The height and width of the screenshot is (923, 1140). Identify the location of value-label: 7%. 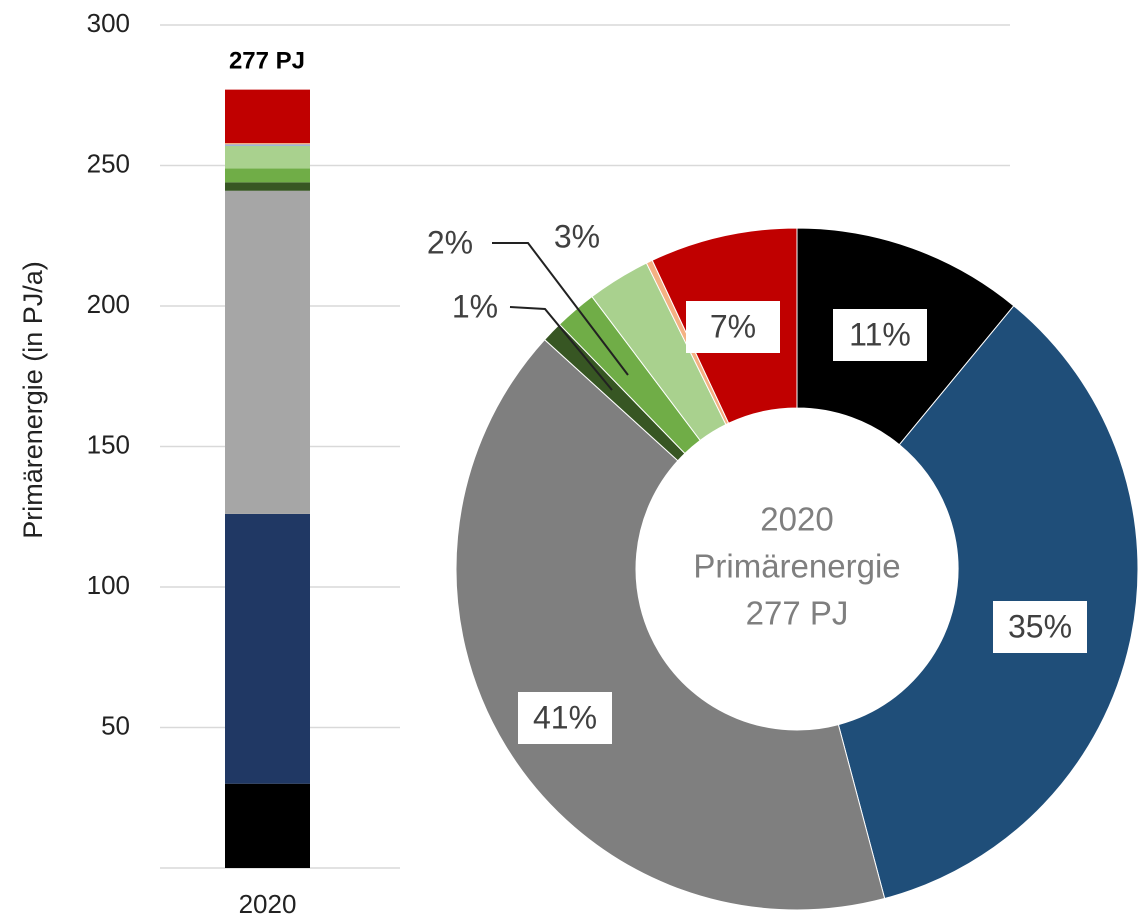
(733, 326).